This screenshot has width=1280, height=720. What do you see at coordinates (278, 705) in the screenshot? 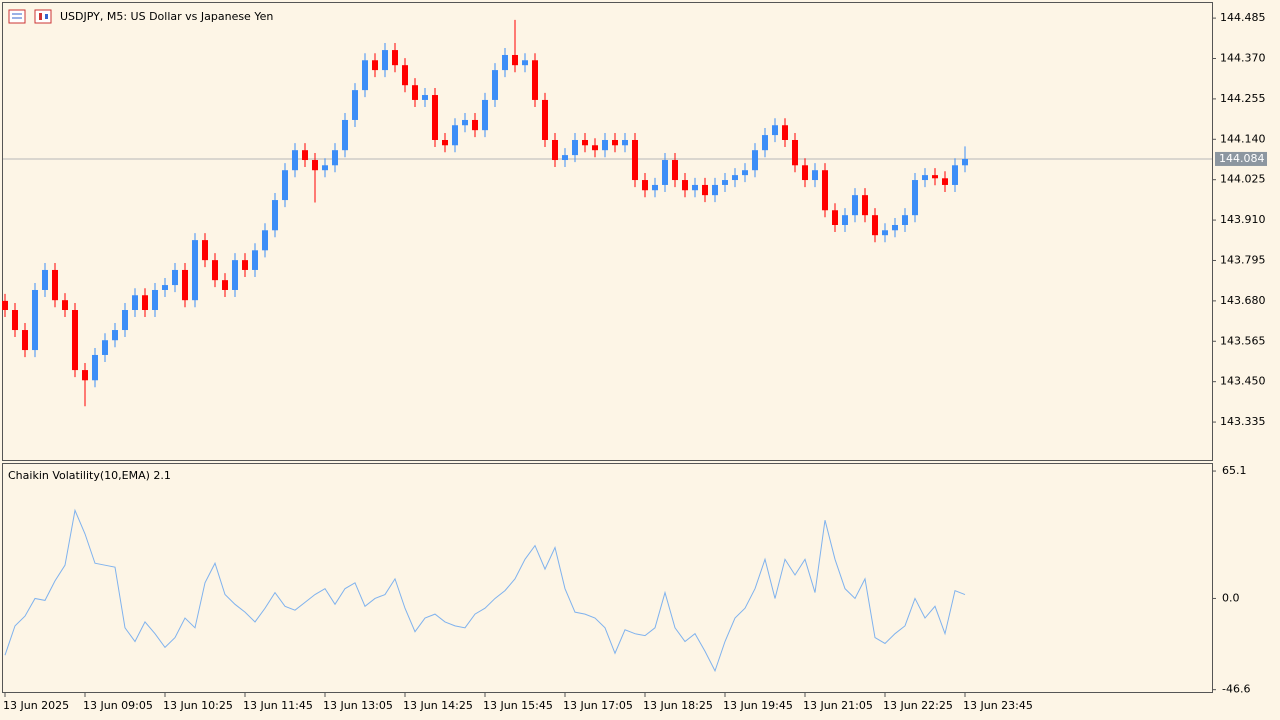
I see `x-tick-label: 13 Jun 11:45` at bounding box center [278, 705].